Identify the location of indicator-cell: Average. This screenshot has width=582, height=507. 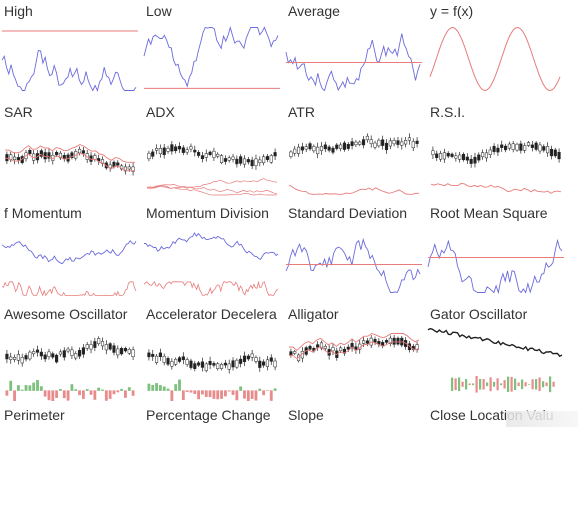
(354, 51).